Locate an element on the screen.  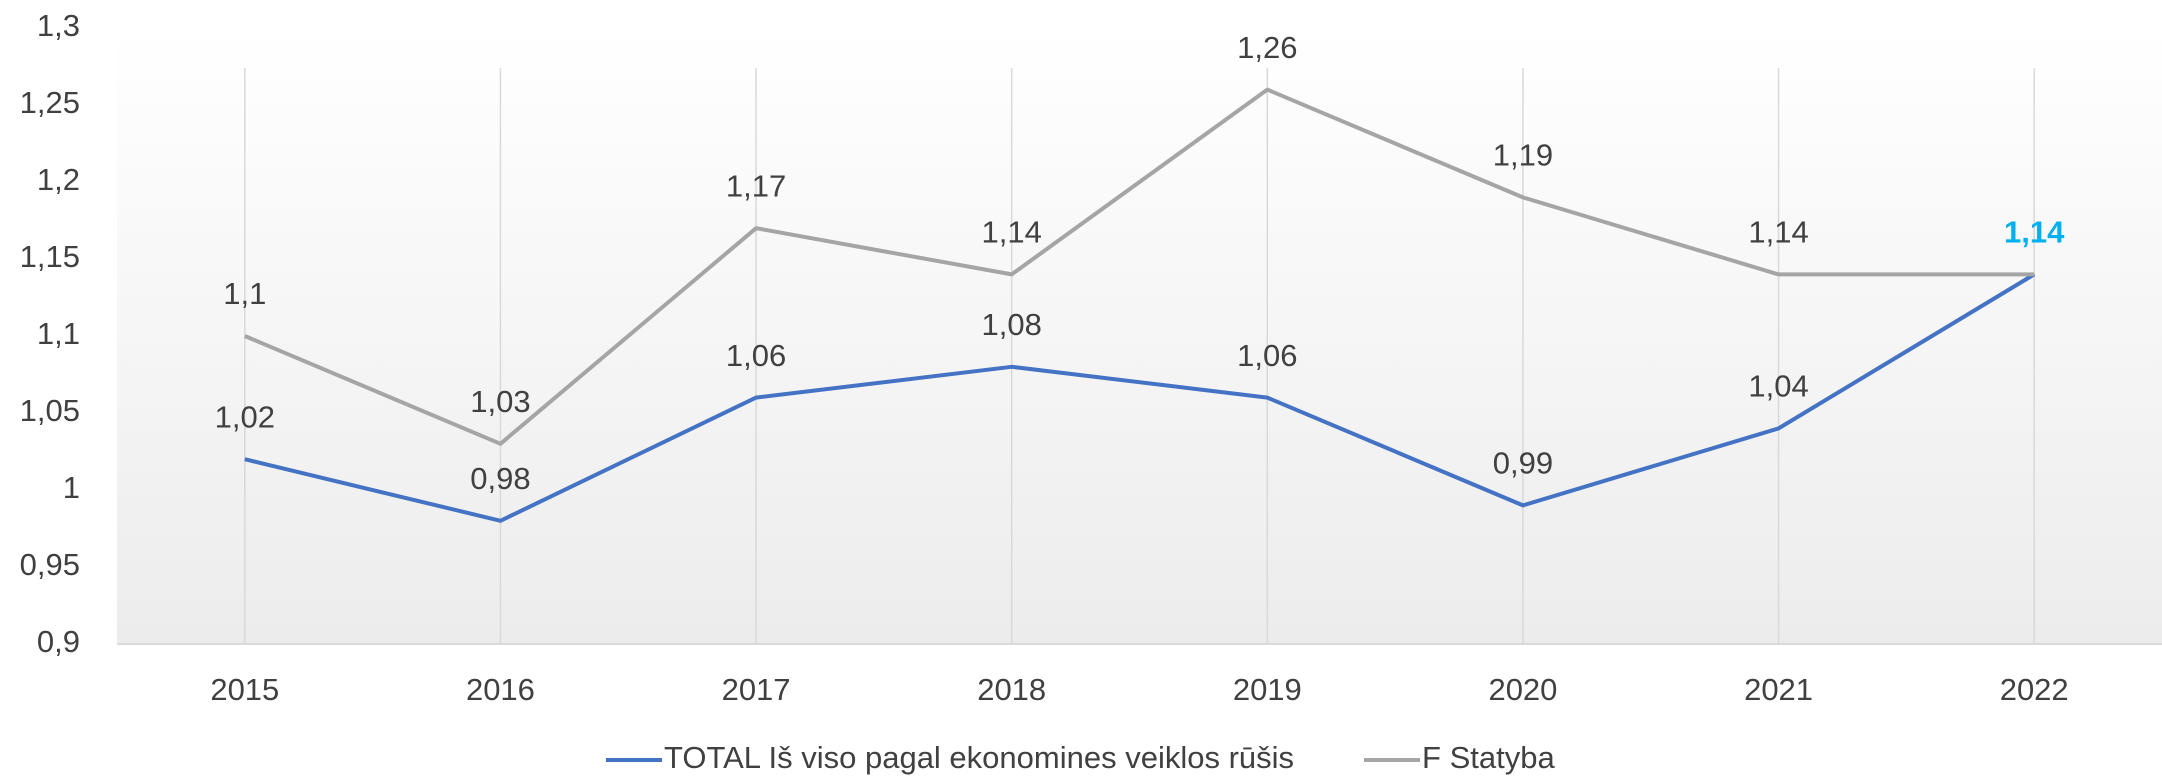
data-label: 1,19 is located at coordinates (1523, 155).